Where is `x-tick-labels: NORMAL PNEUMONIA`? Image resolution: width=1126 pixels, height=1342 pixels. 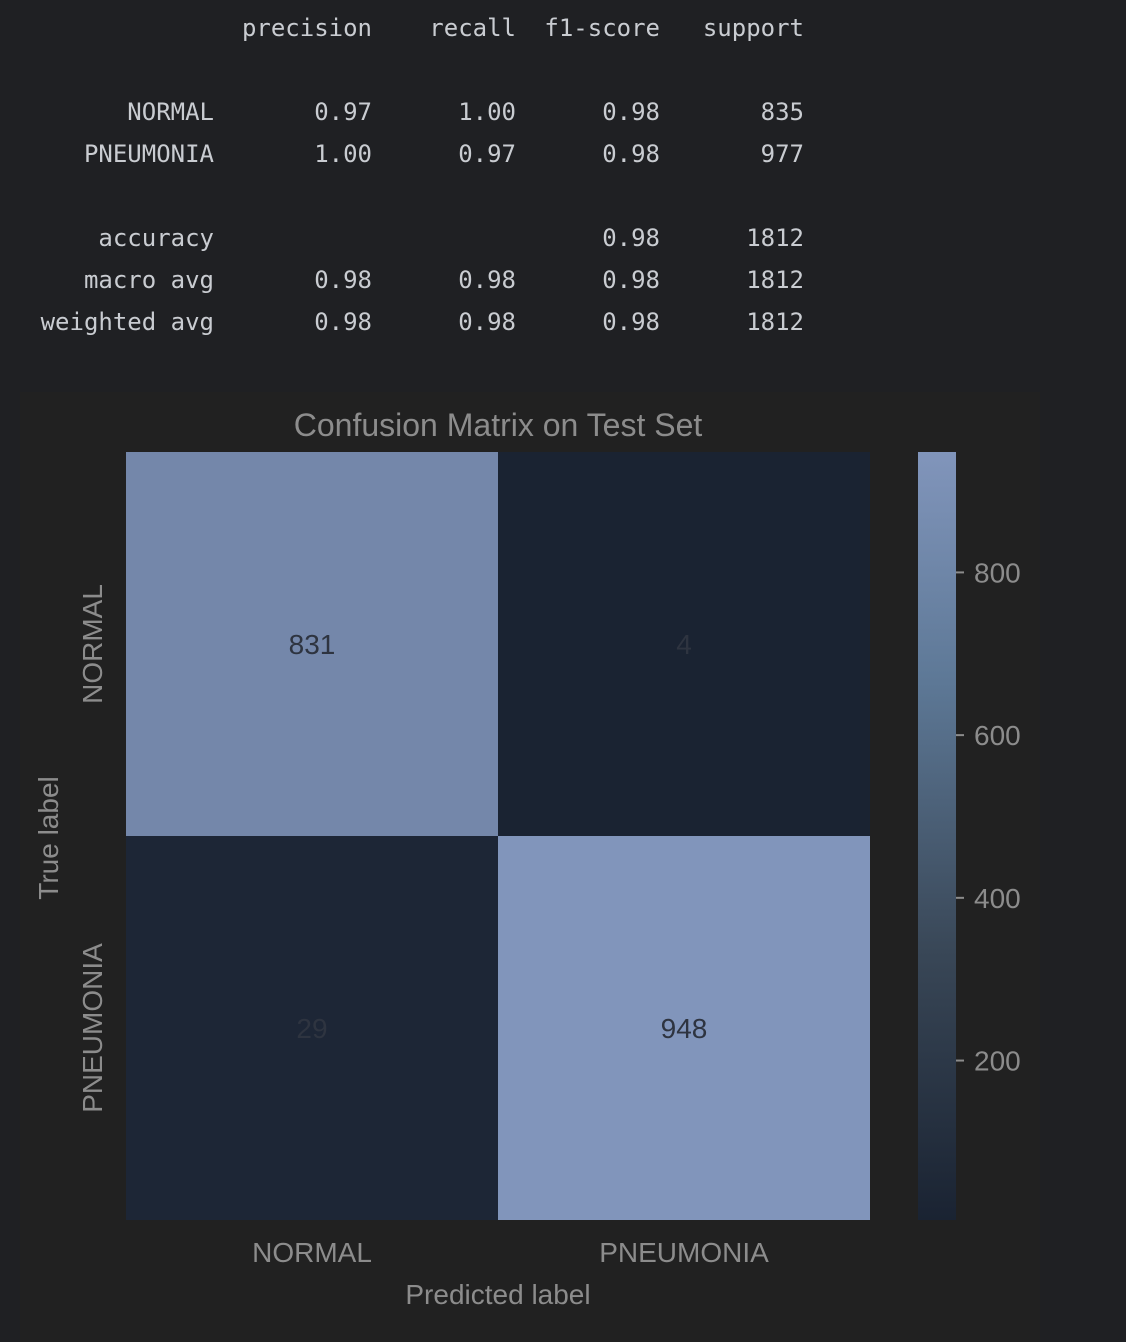
x-tick-labels: NORMAL PNEUMONIA is located at coordinates (510, 1252).